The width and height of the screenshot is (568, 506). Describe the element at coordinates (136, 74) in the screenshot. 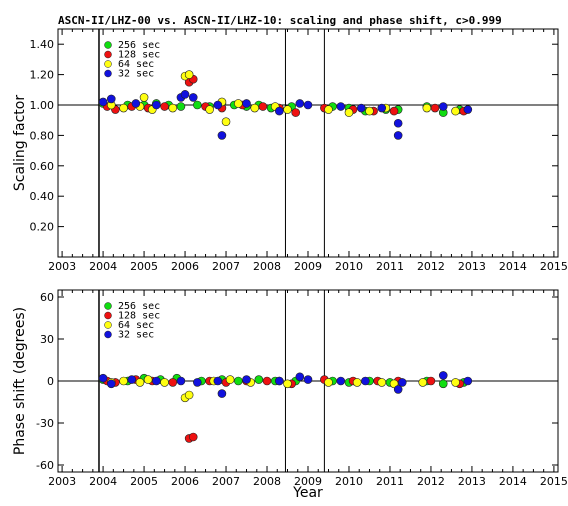

I see `legend-label: 32 sec` at that location.